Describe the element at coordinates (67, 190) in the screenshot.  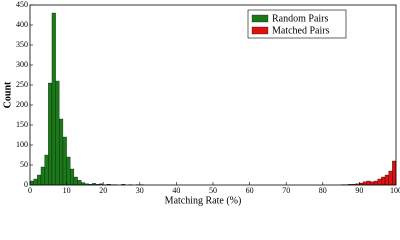
I see `x-tick-label: 10` at that location.